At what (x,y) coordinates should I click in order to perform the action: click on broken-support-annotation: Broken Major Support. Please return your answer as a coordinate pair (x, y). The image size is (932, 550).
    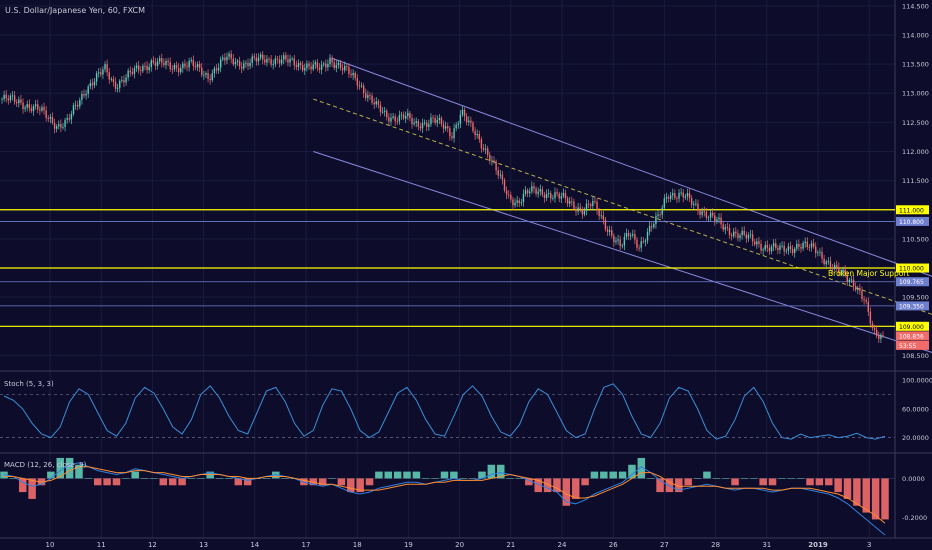
    Looking at the image, I should click on (868, 273).